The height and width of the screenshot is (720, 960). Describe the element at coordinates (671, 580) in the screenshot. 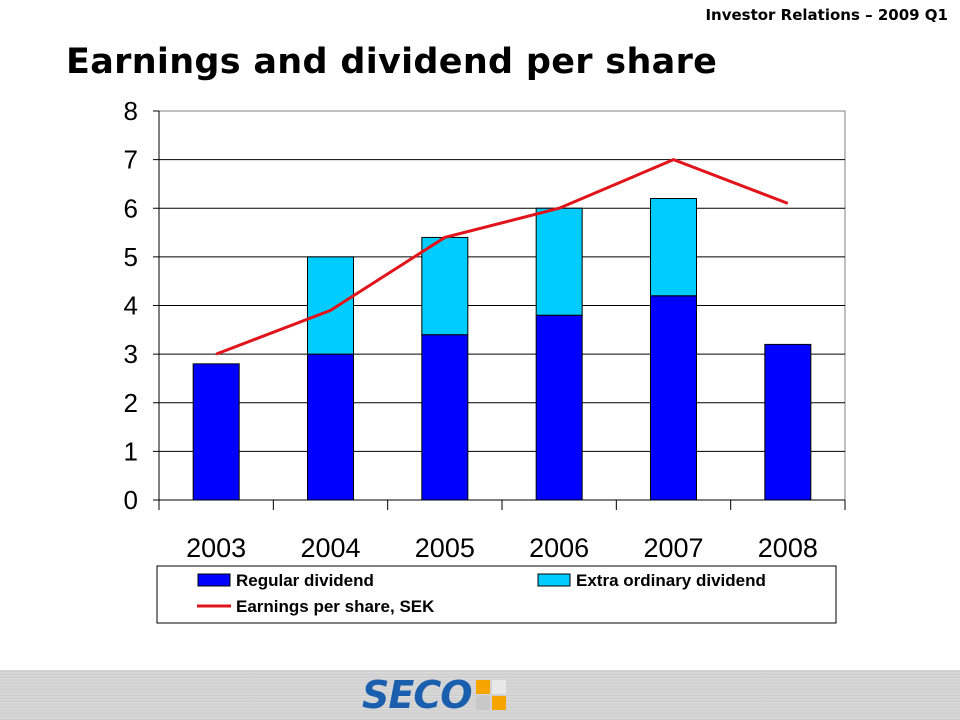

I see `legend-label-extra: Extra ordinary dividend` at that location.